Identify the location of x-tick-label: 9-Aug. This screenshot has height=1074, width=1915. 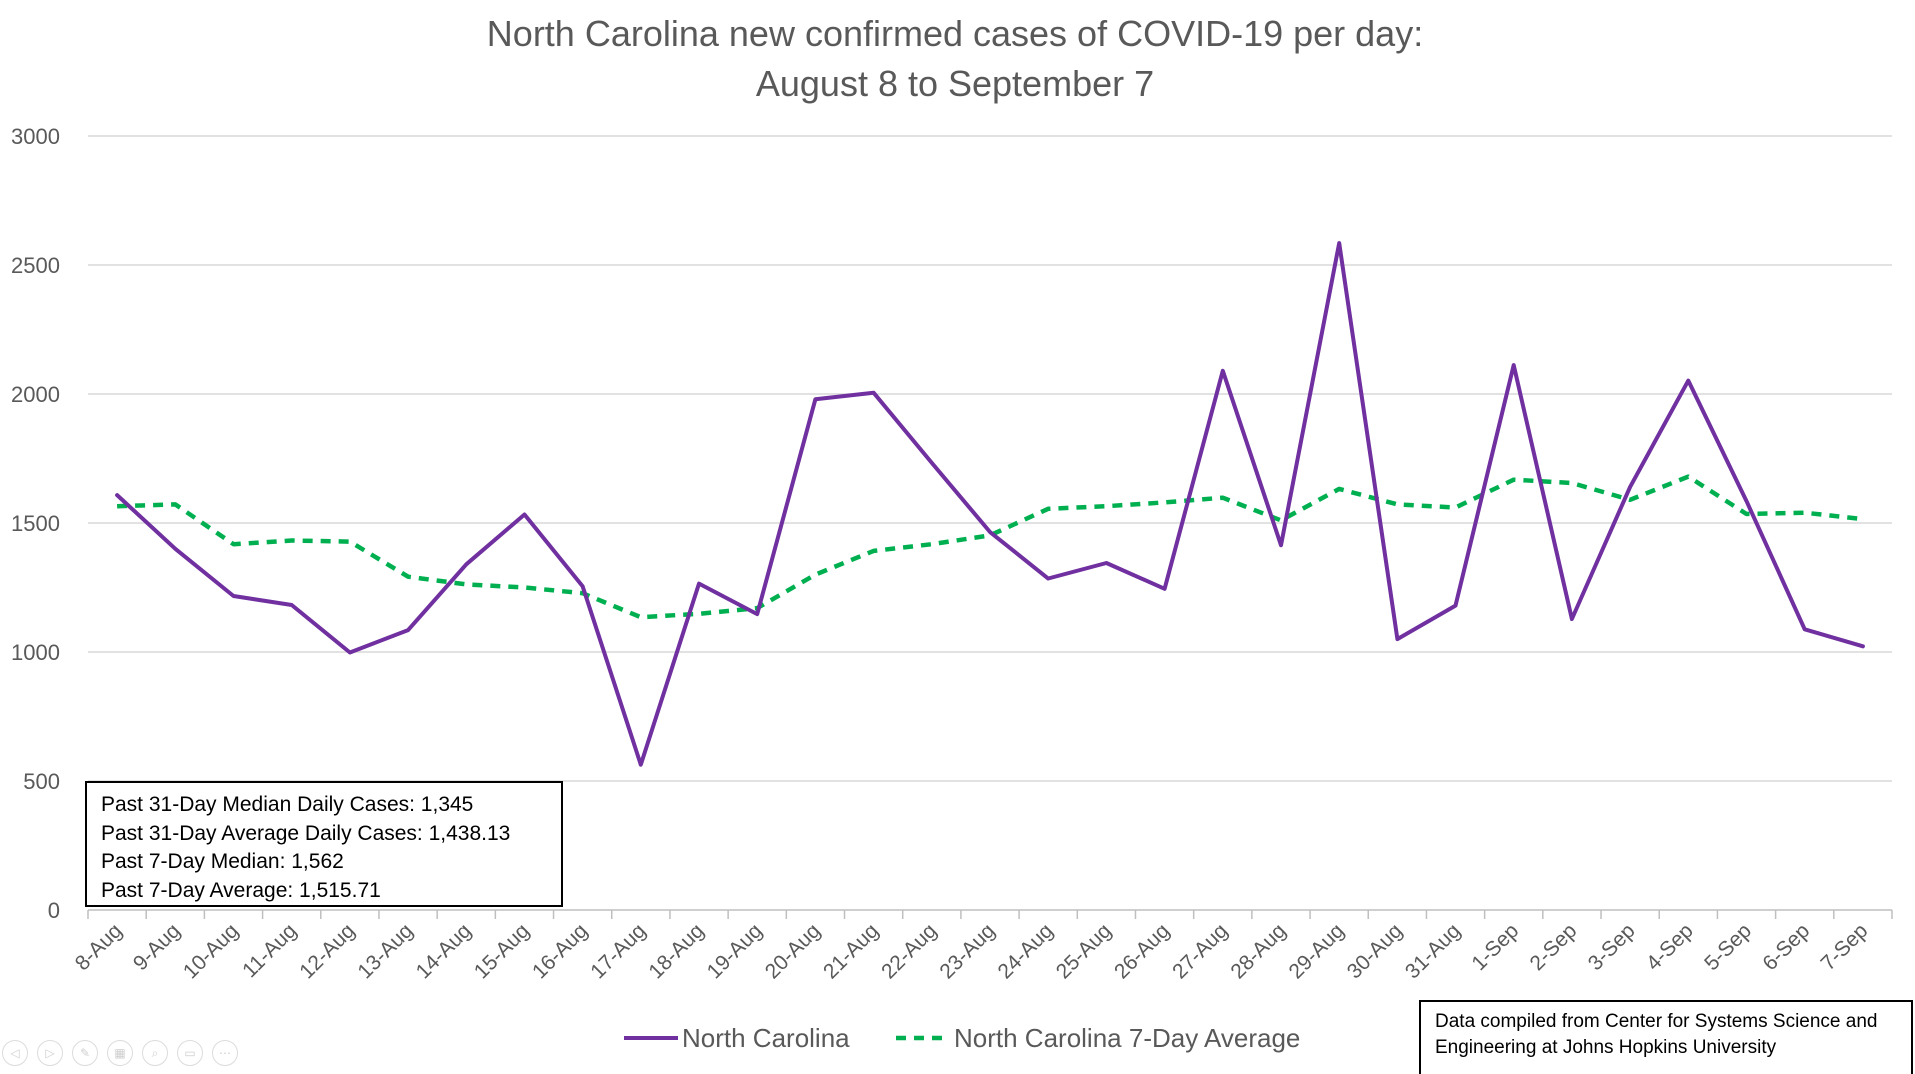
(157, 947).